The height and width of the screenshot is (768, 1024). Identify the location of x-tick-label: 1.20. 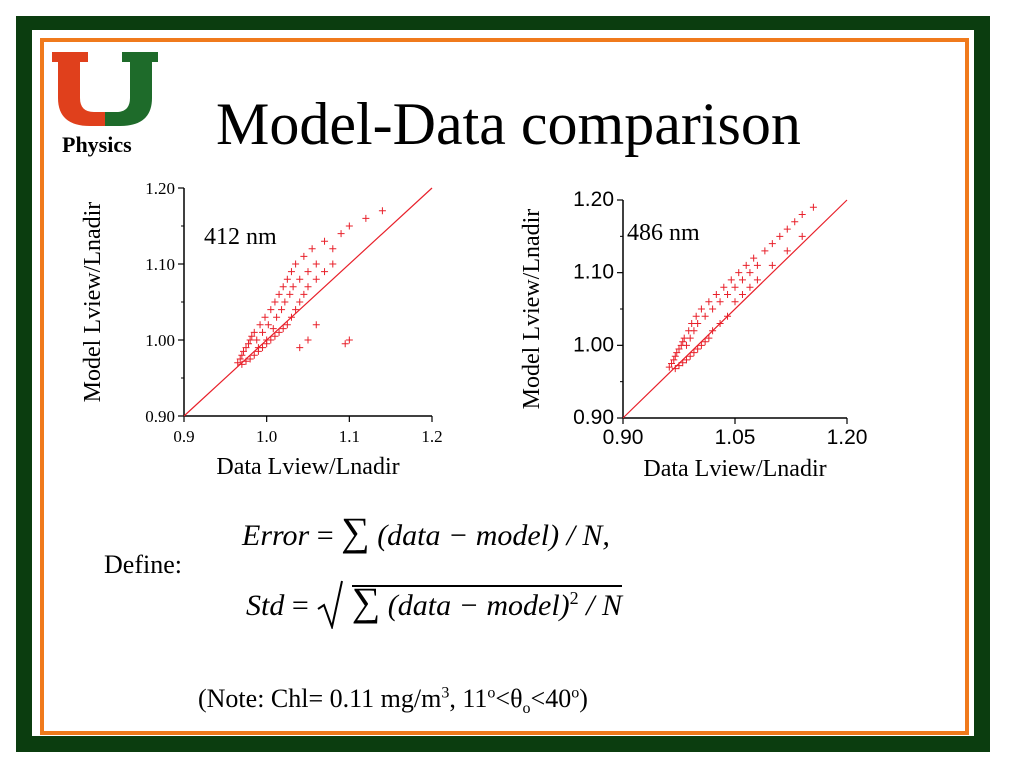
(847, 437).